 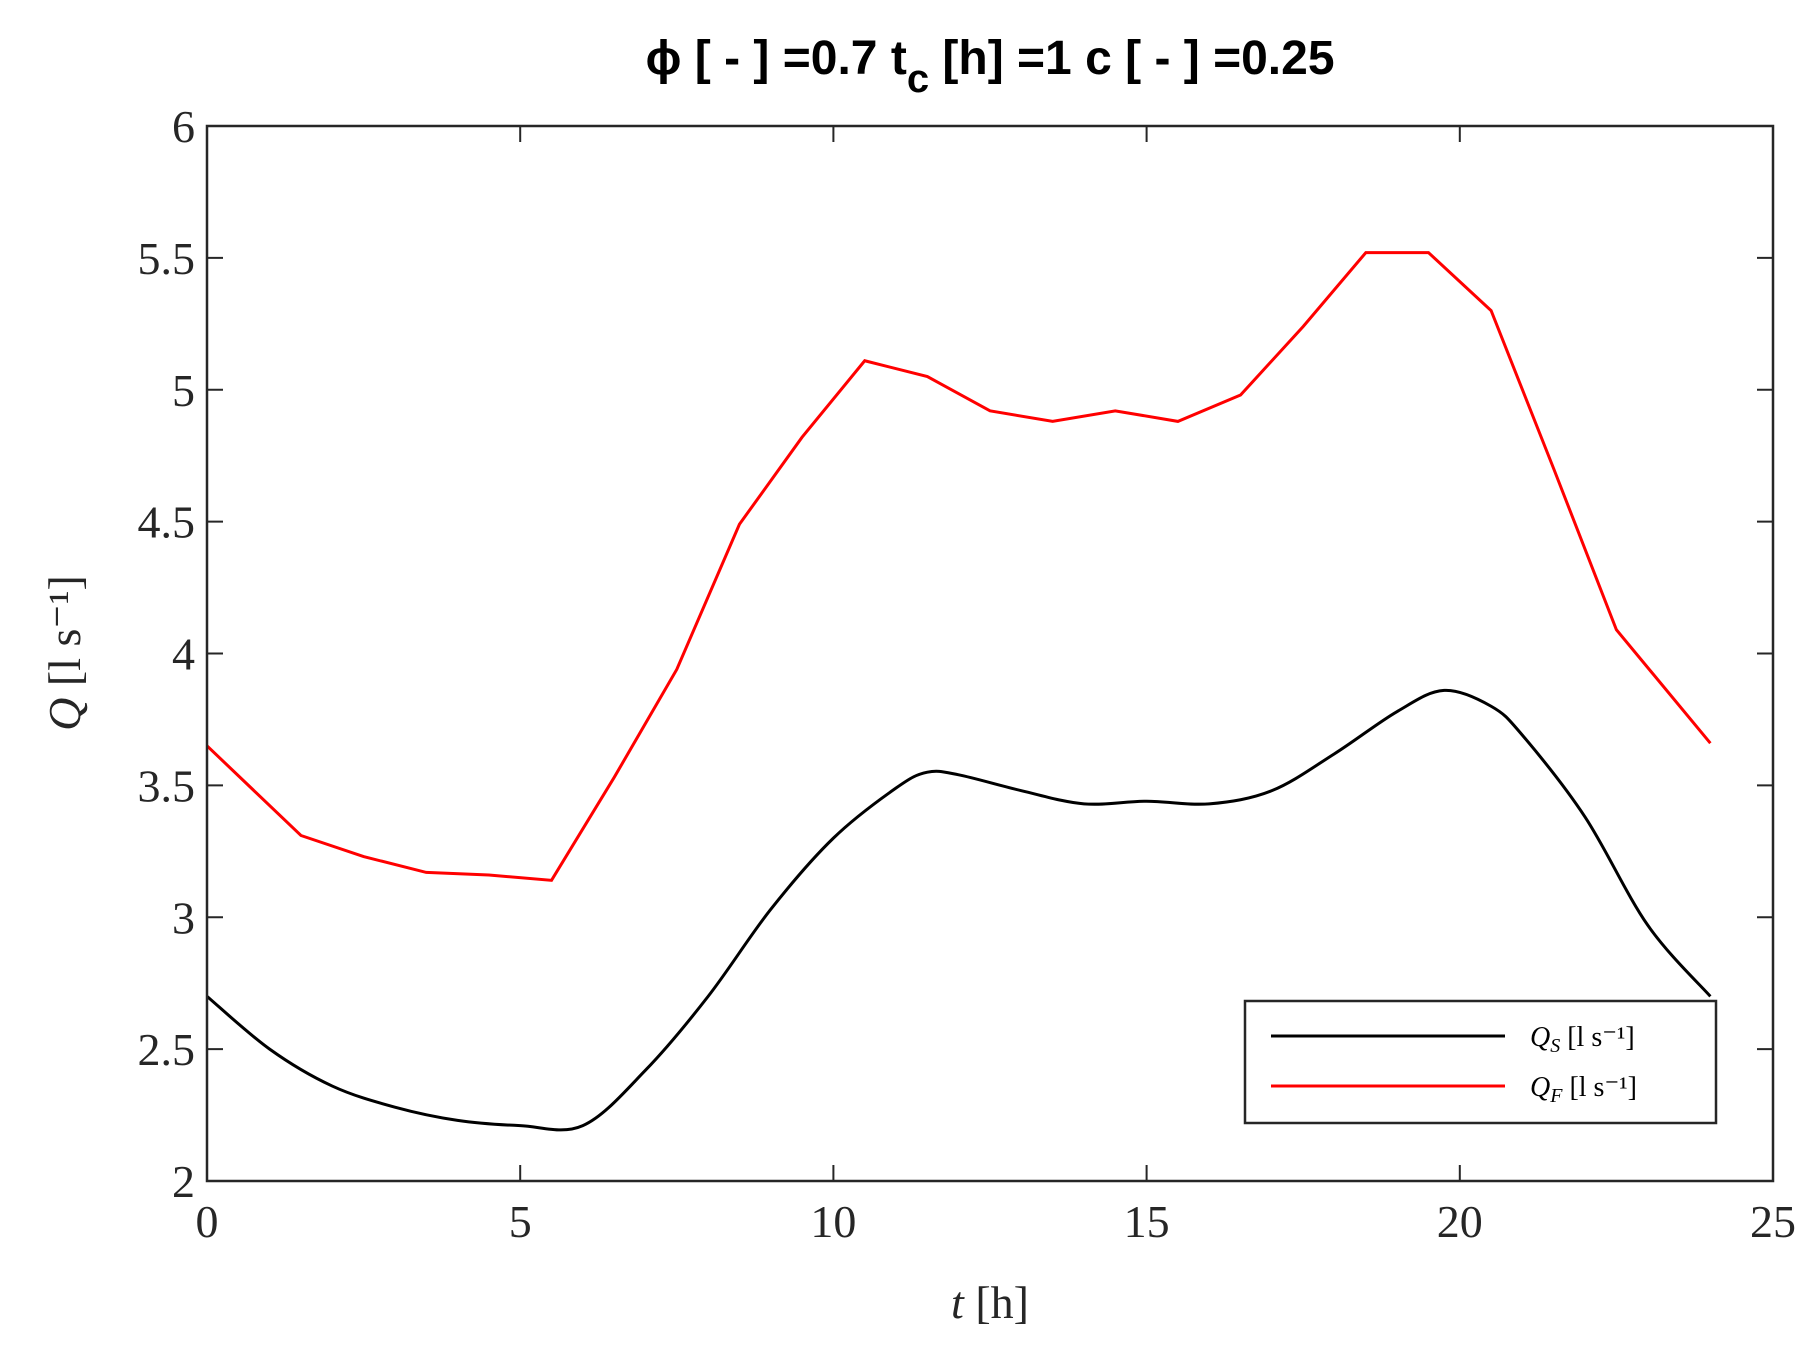 I want to click on y-tick-label: 6, so click(x=183, y=126).